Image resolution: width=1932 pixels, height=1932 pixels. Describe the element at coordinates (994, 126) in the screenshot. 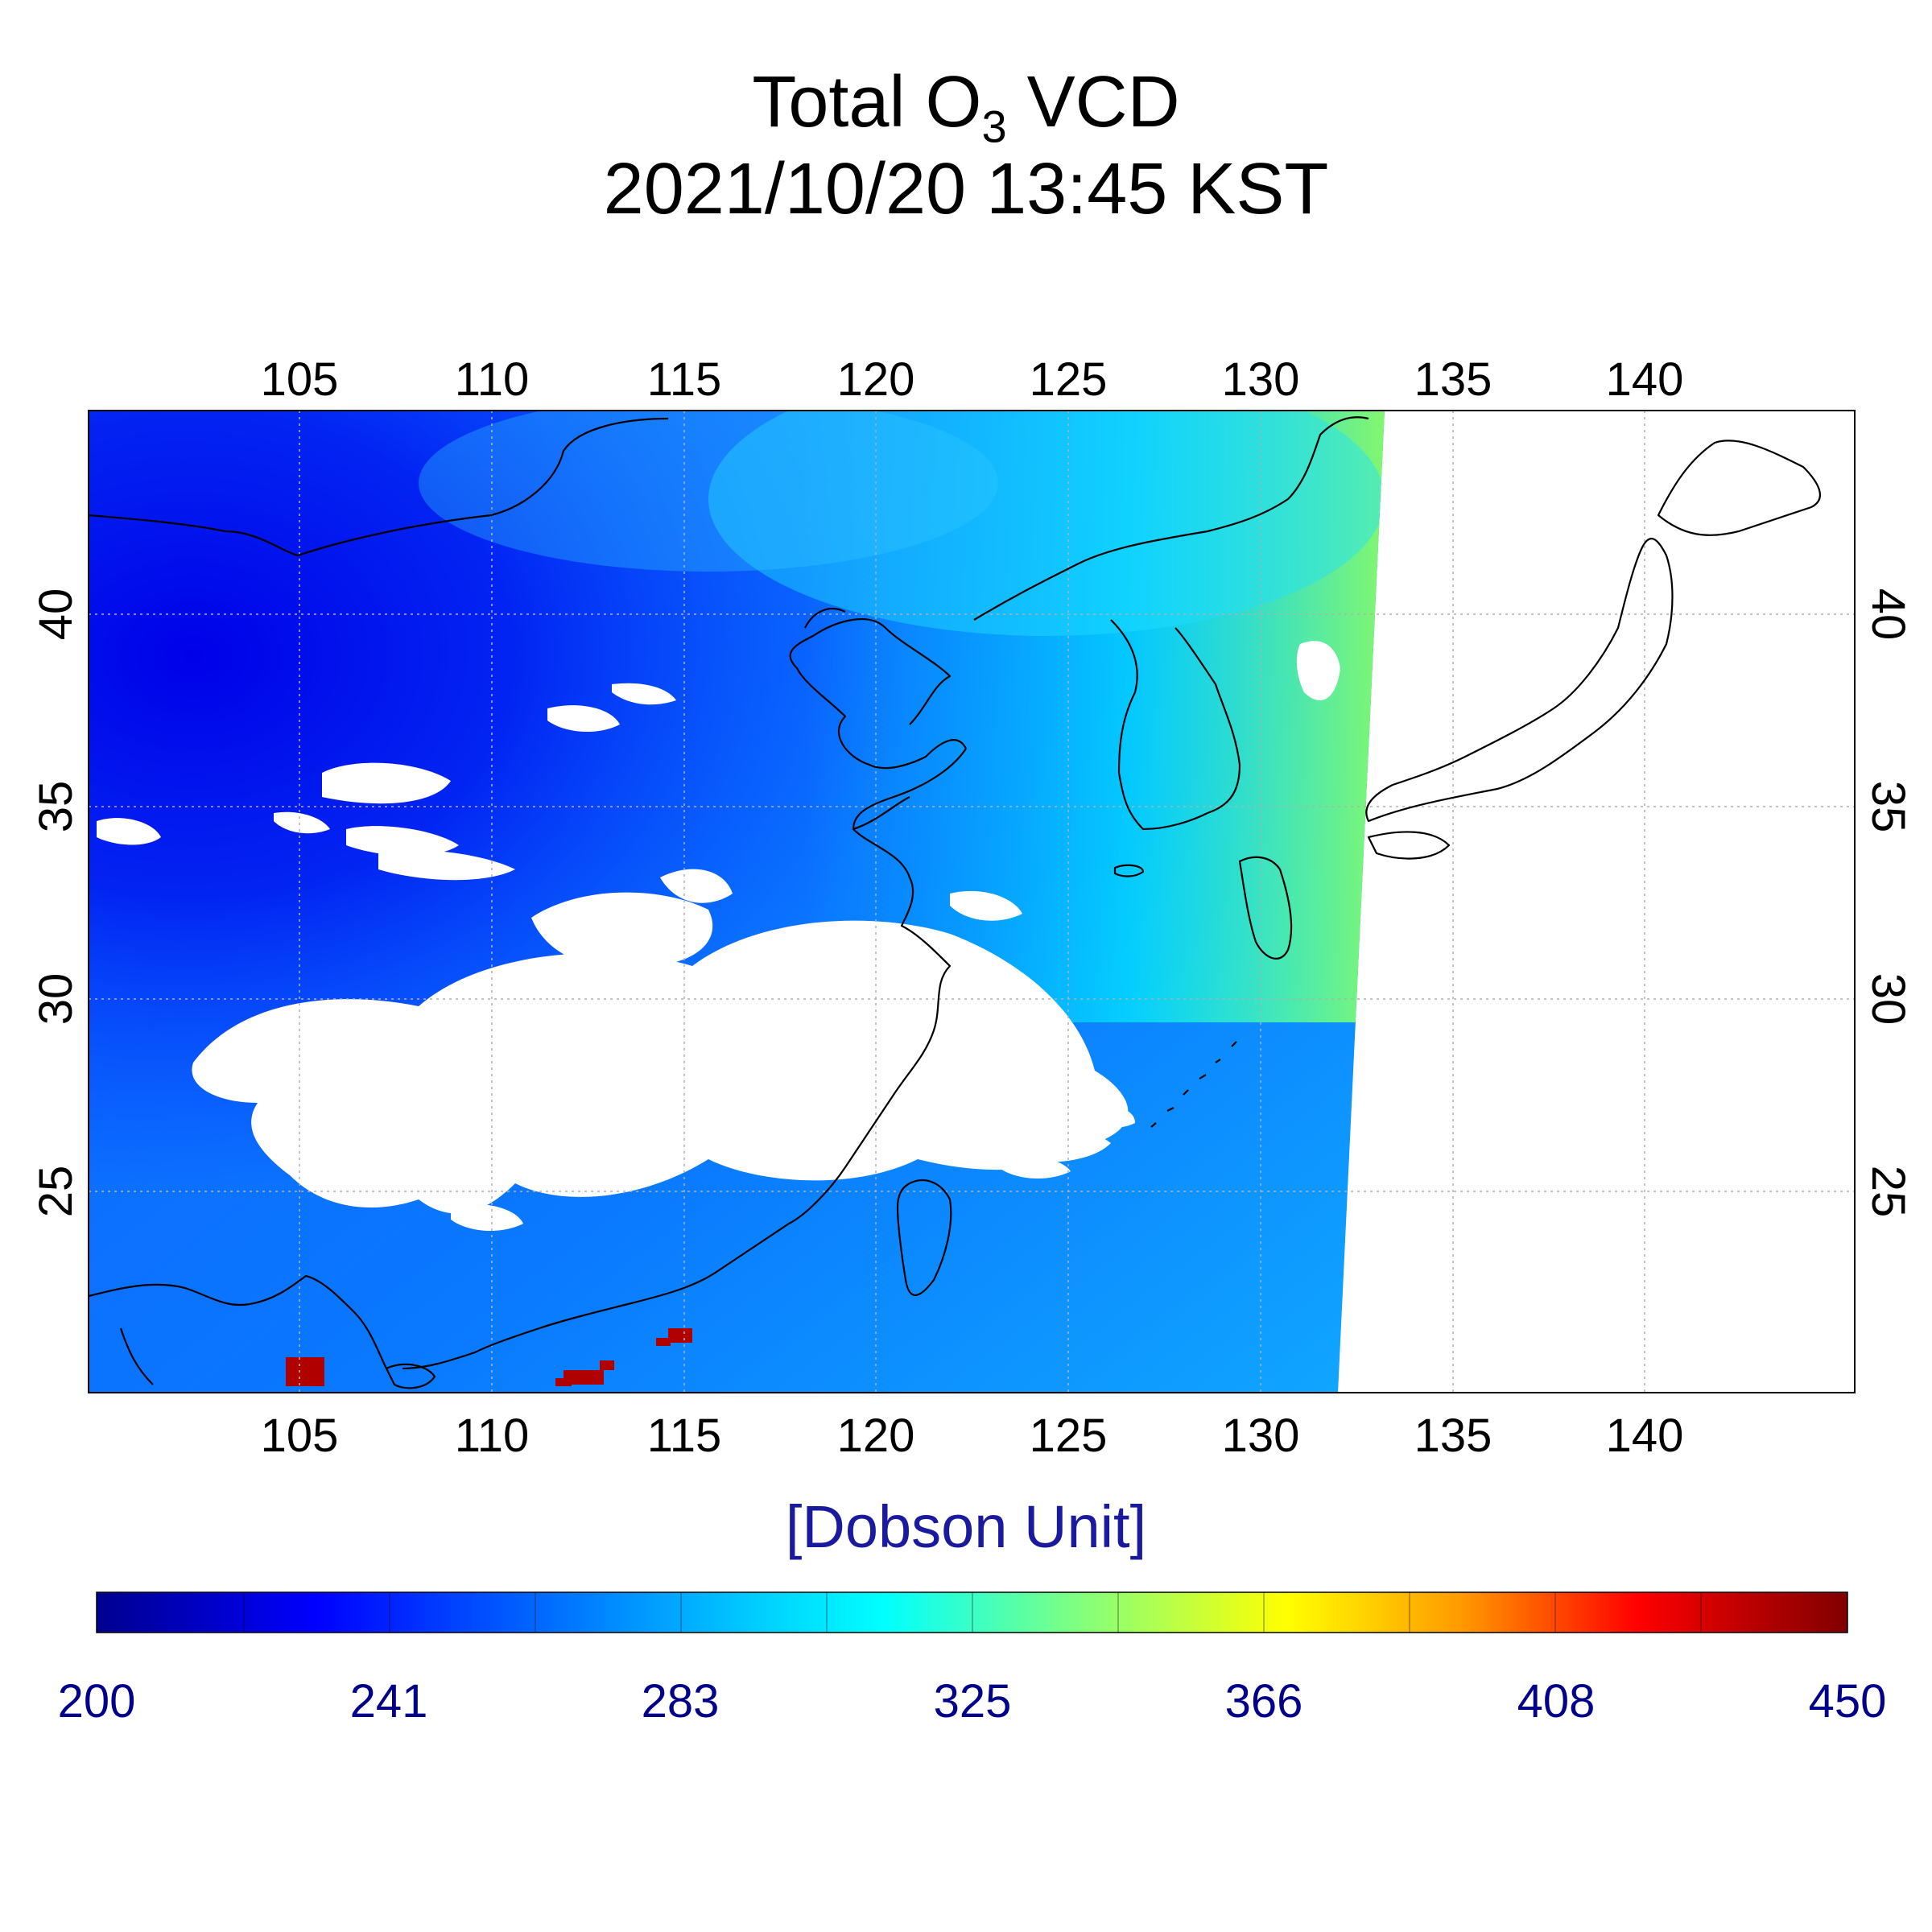

I see `title-subscript: 3` at that location.